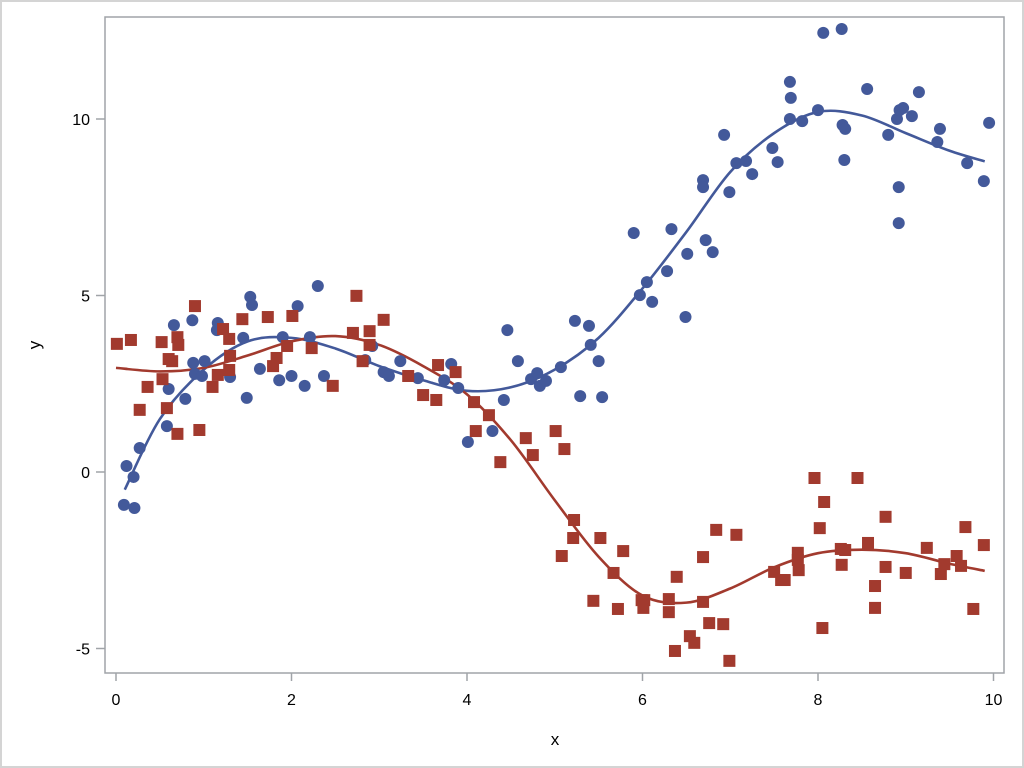 The width and height of the screenshot is (1024, 768). What do you see at coordinates (994, 700) in the screenshot?
I see `x-tick-label: 10` at bounding box center [994, 700].